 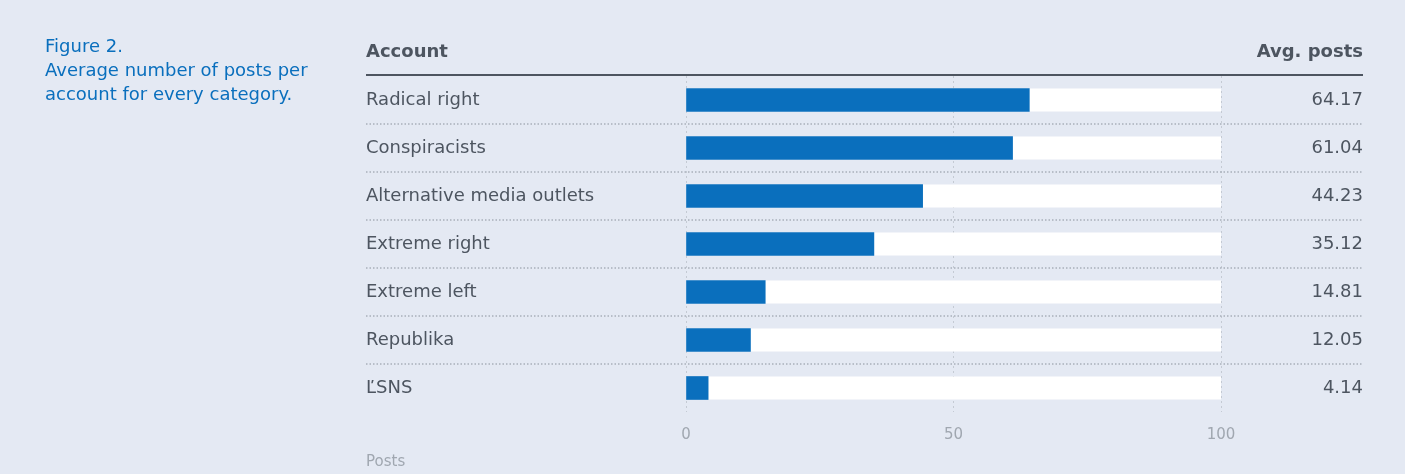 What do you see at coordinates (1309, 50) in the screenshot?
I see `text: Avg. posts` at bounding box center [1309, 50].